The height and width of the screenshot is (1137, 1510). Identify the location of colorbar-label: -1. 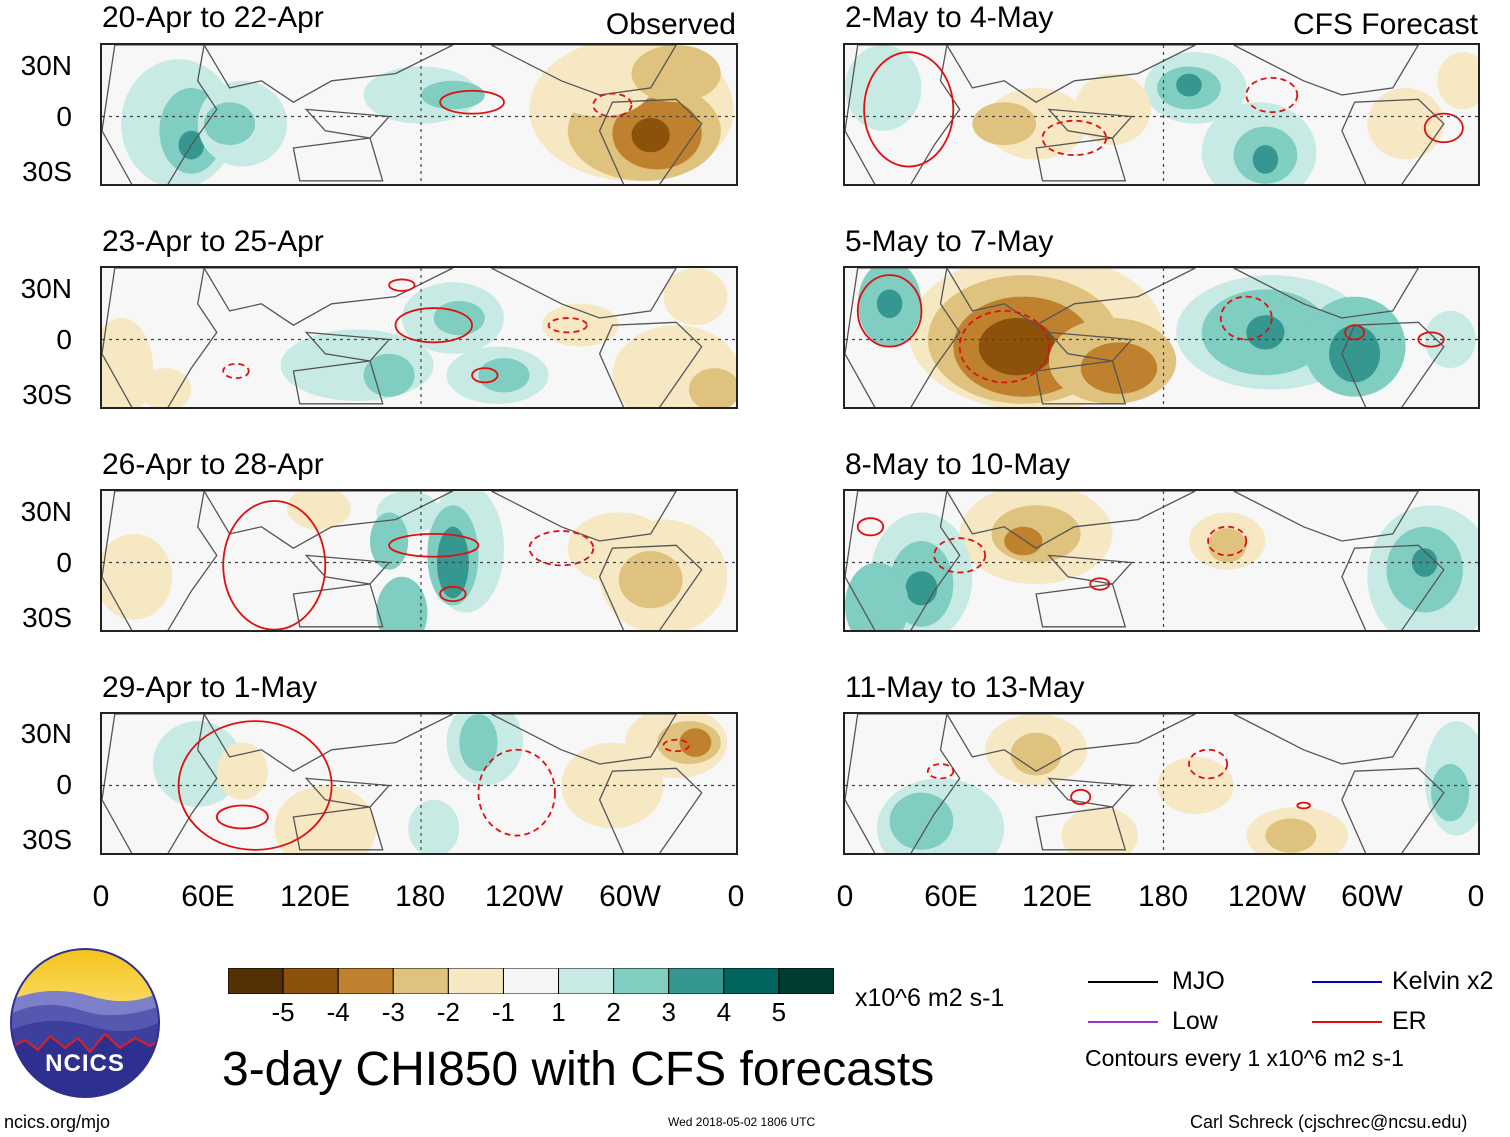
(503, 1012).